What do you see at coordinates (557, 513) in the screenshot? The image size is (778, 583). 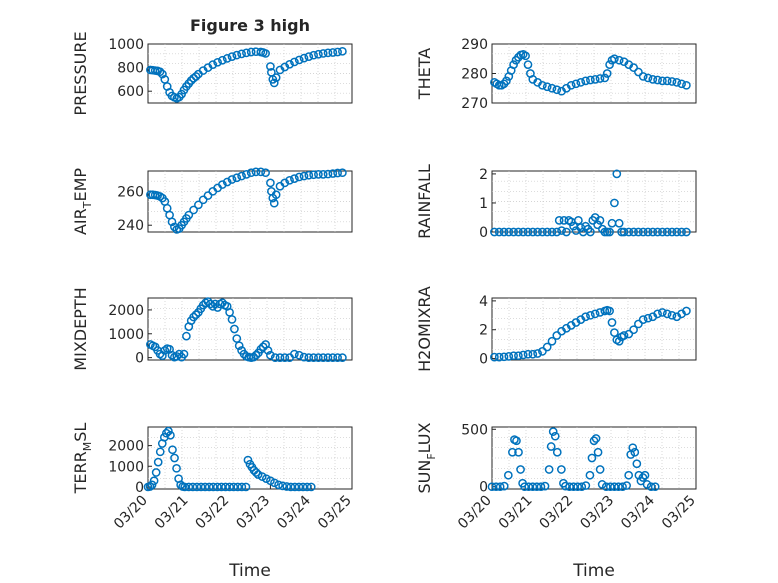 I see `x-tick-label: 03/22` at bounding box center [557, 513].